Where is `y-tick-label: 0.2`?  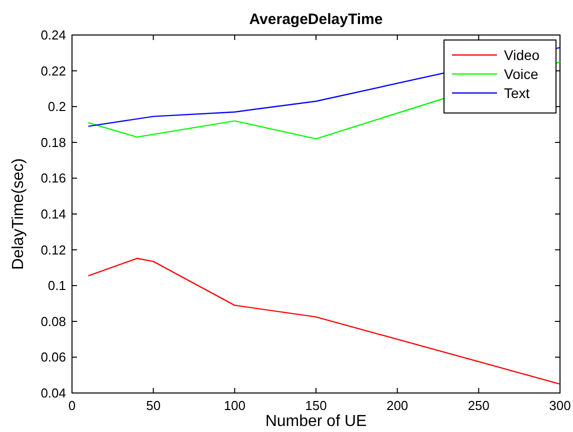 y-tick-label: 0.2 is located at coordinates (57, 106).